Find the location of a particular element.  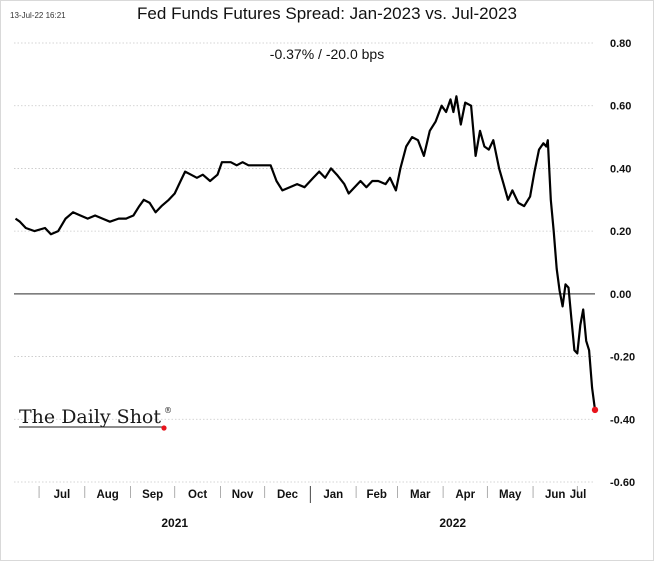

y-tick-label: 0.80 is located at coordinates (620, 44).